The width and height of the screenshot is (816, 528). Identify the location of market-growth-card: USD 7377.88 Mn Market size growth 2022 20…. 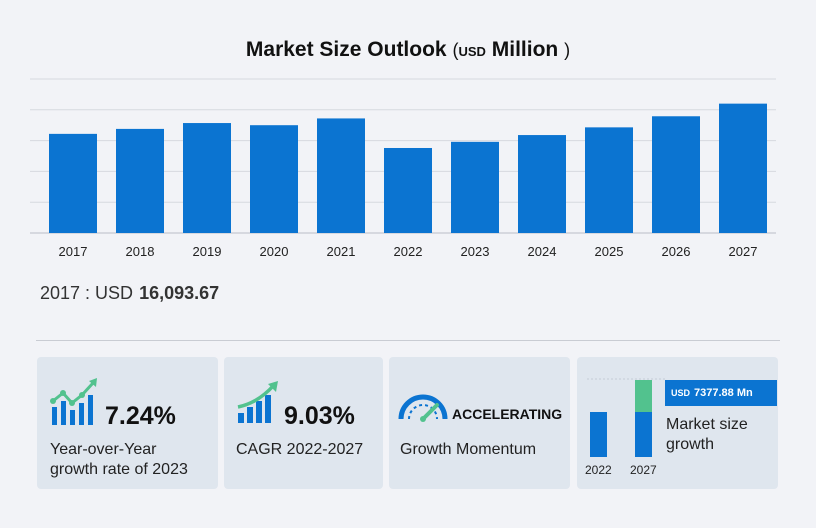
(677, 423).